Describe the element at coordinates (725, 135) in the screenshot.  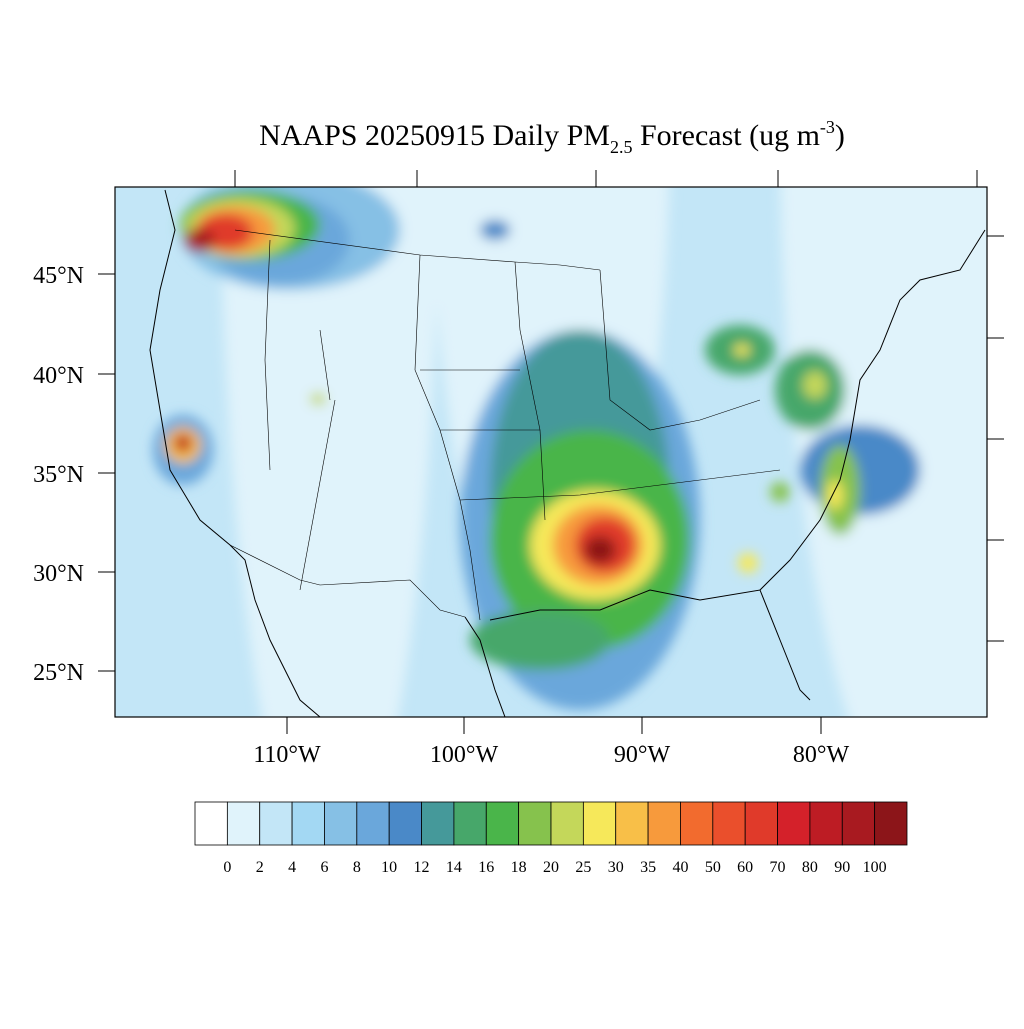
I see `title-middle: Forecast (ug m` at that location.